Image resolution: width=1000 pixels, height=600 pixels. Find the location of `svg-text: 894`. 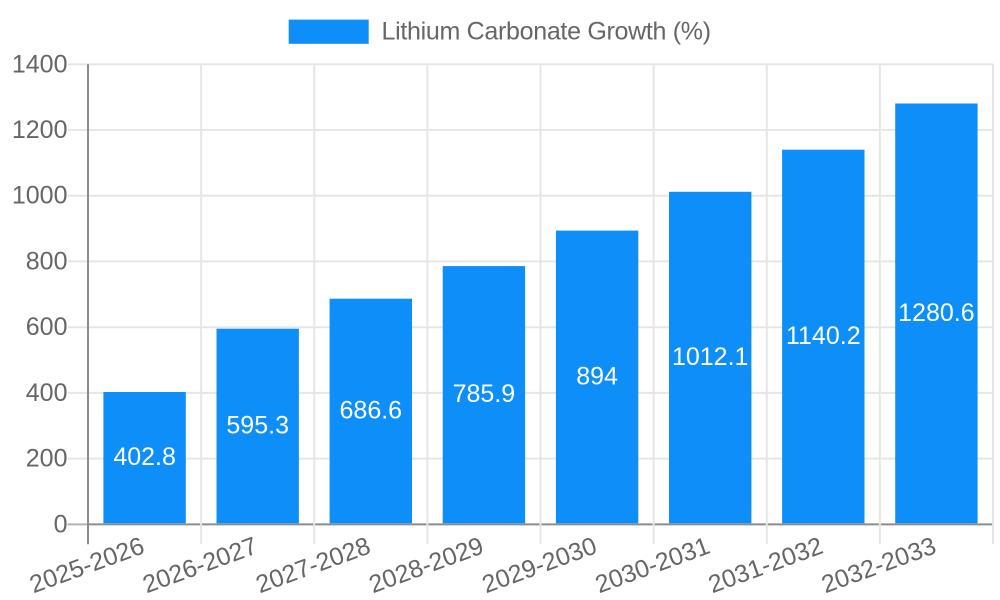

svg-text: 894 is located at coordinates (597, 376).